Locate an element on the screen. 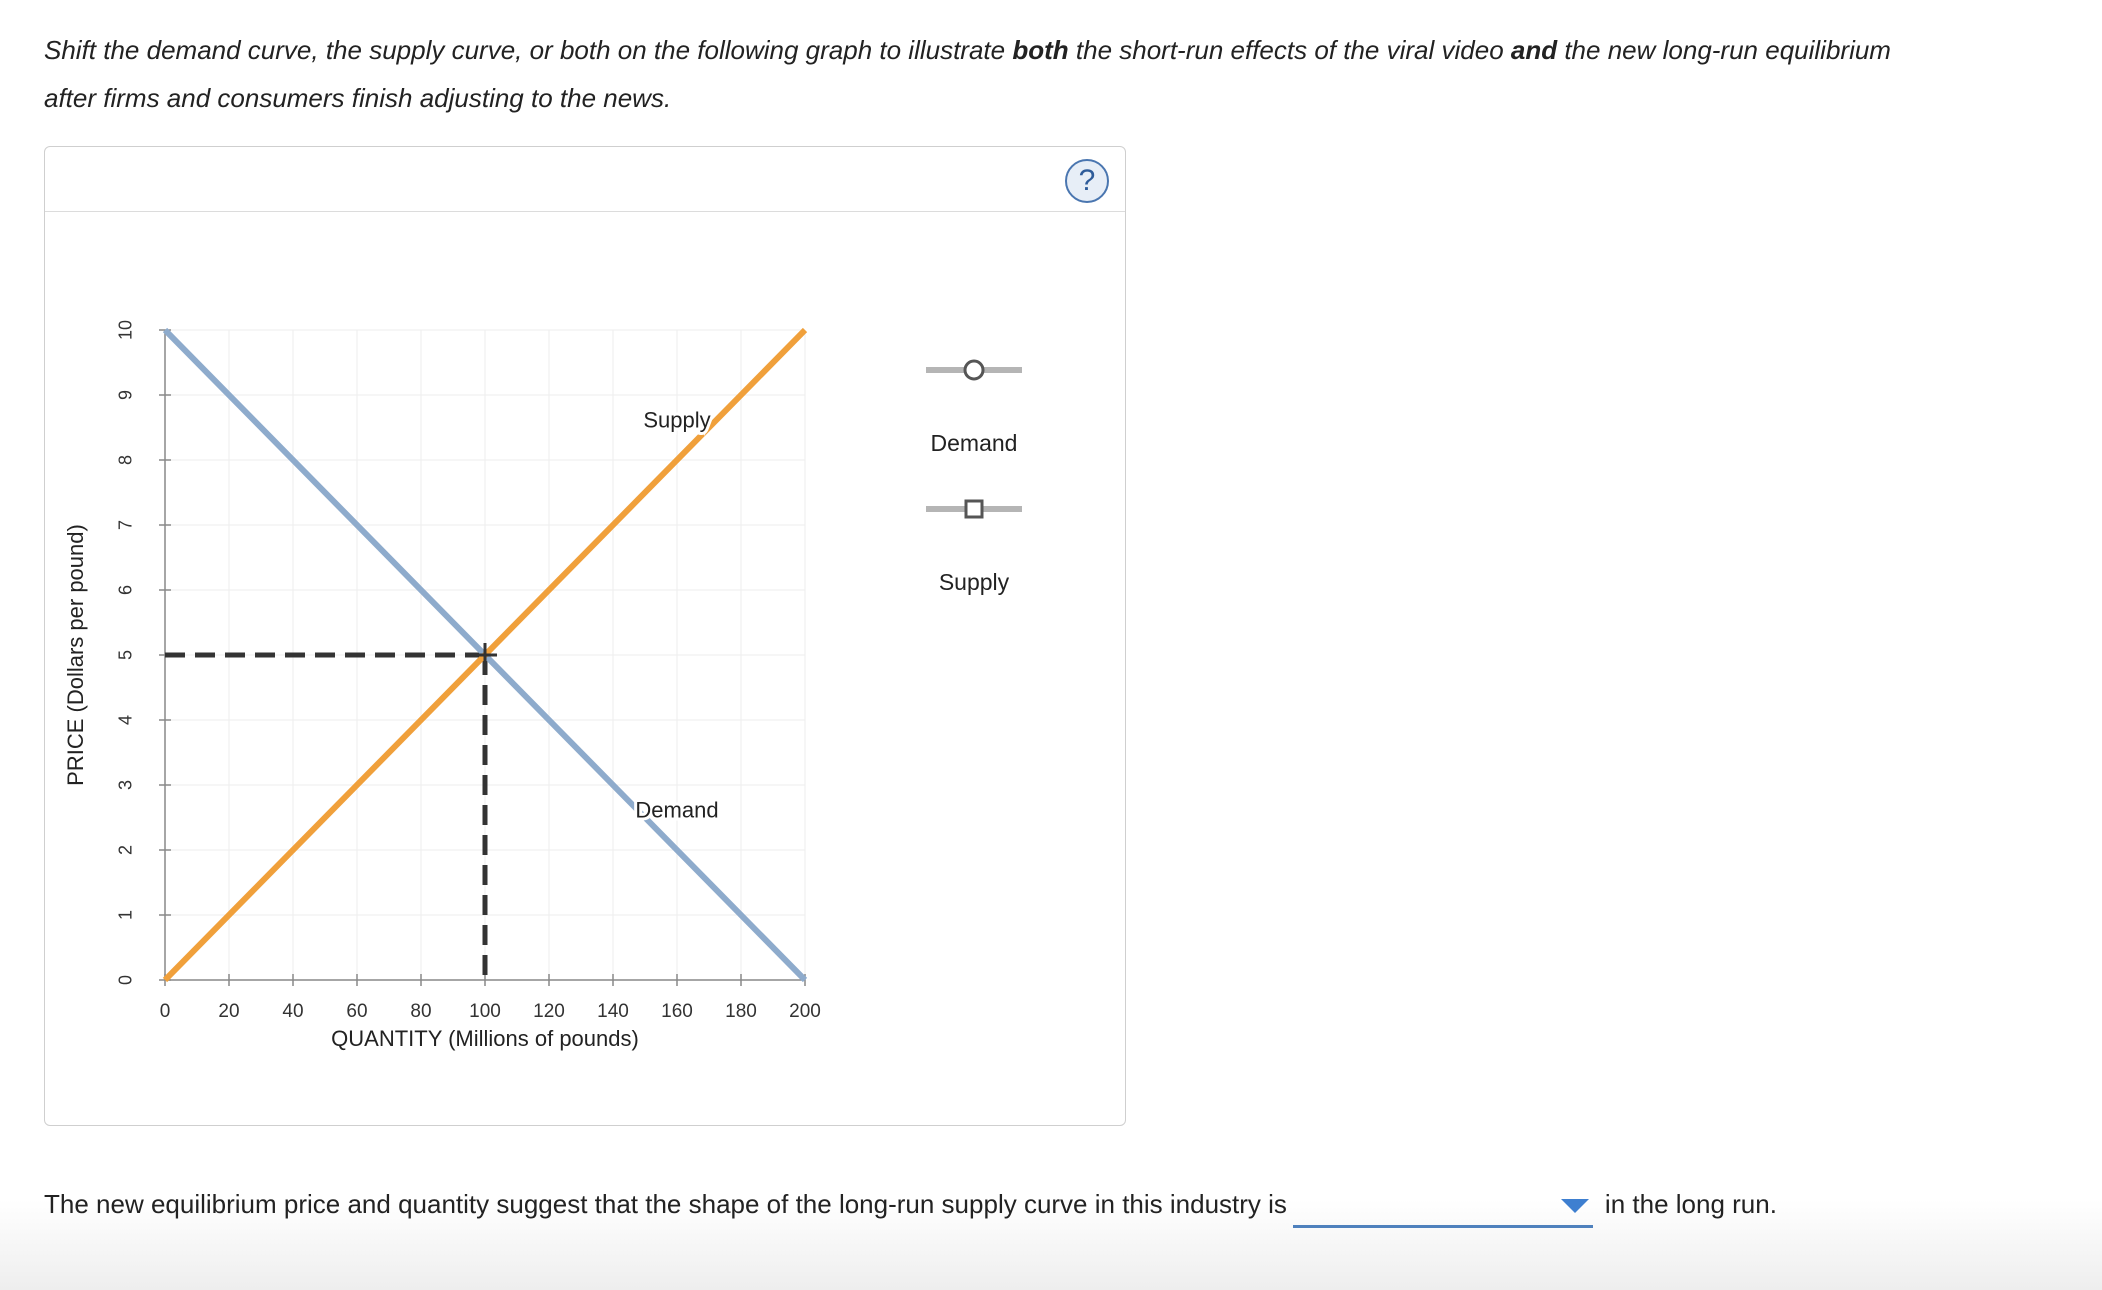  demand-curve-label: Demand is located at coordinates (676, 810).